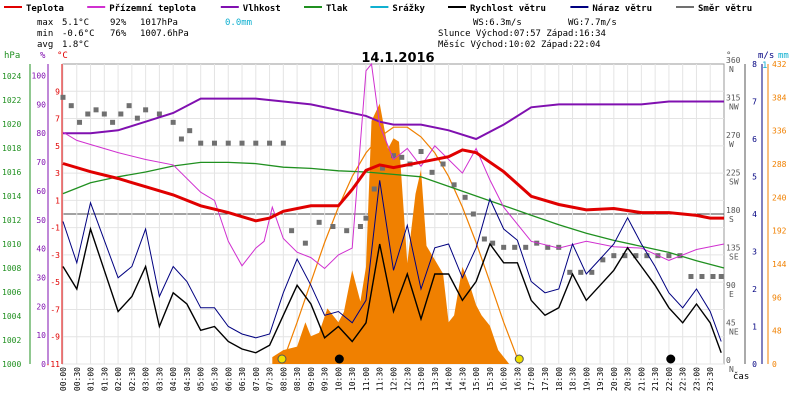  What do you see at coordinates (766, 56) in the screenshot?
I see `axis-title-ms: m/s` at bounding box center [766, 56].